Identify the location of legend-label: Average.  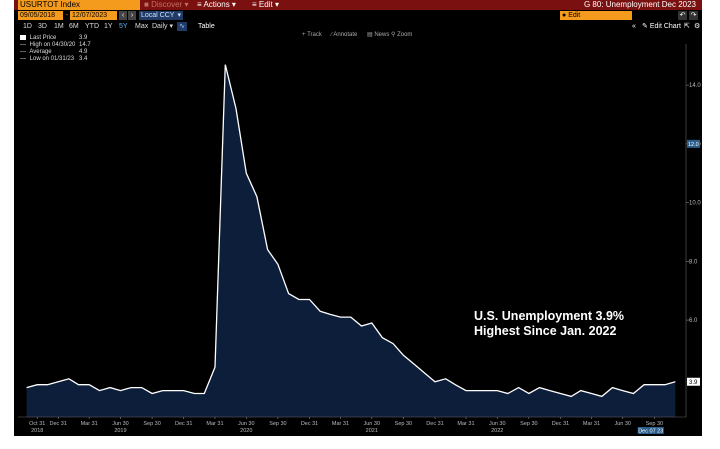
(40, 52).